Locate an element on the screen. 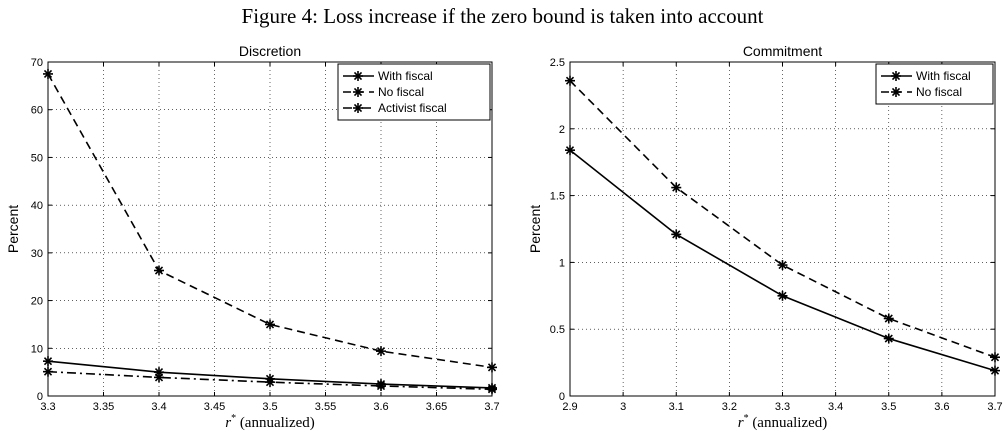  x-tick-label: 3.65 is located at coordinates (436, 407).